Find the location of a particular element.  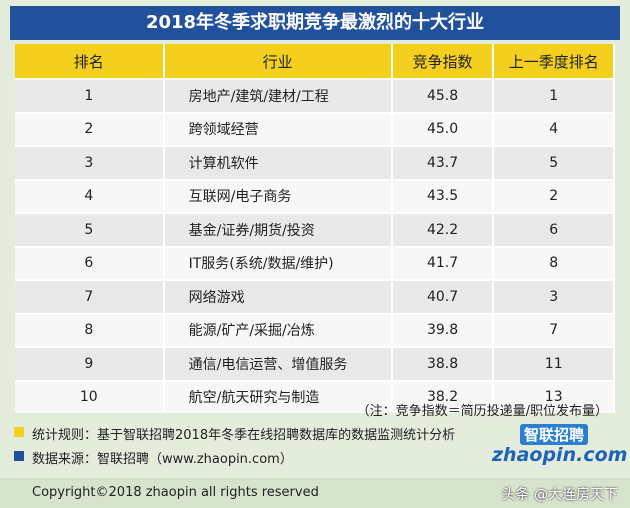

table-cell: 43.7 is located at coordinates (443, 162).